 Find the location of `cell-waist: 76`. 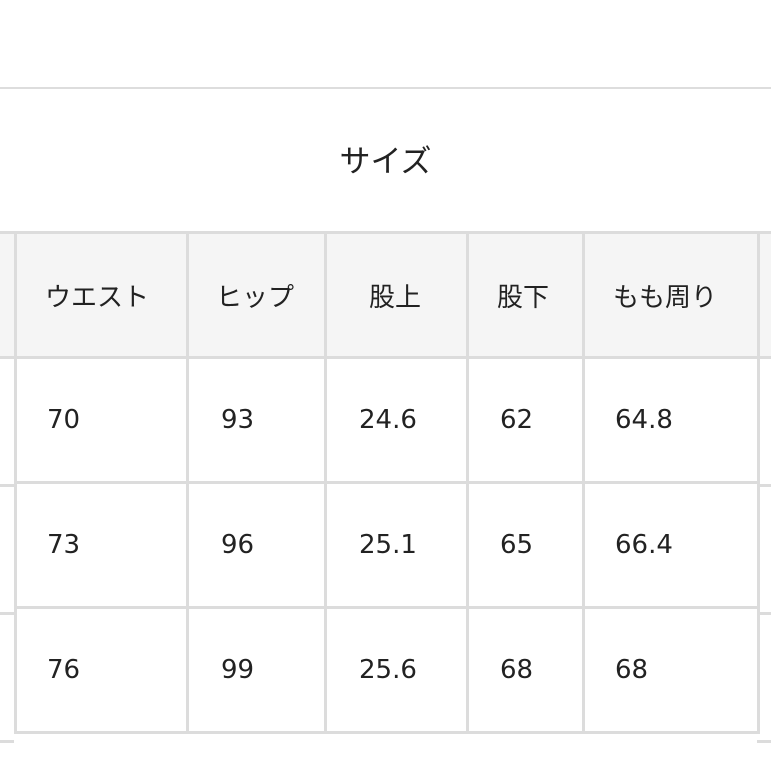

cell-waist: 76 is located at coordinates (101, 670).